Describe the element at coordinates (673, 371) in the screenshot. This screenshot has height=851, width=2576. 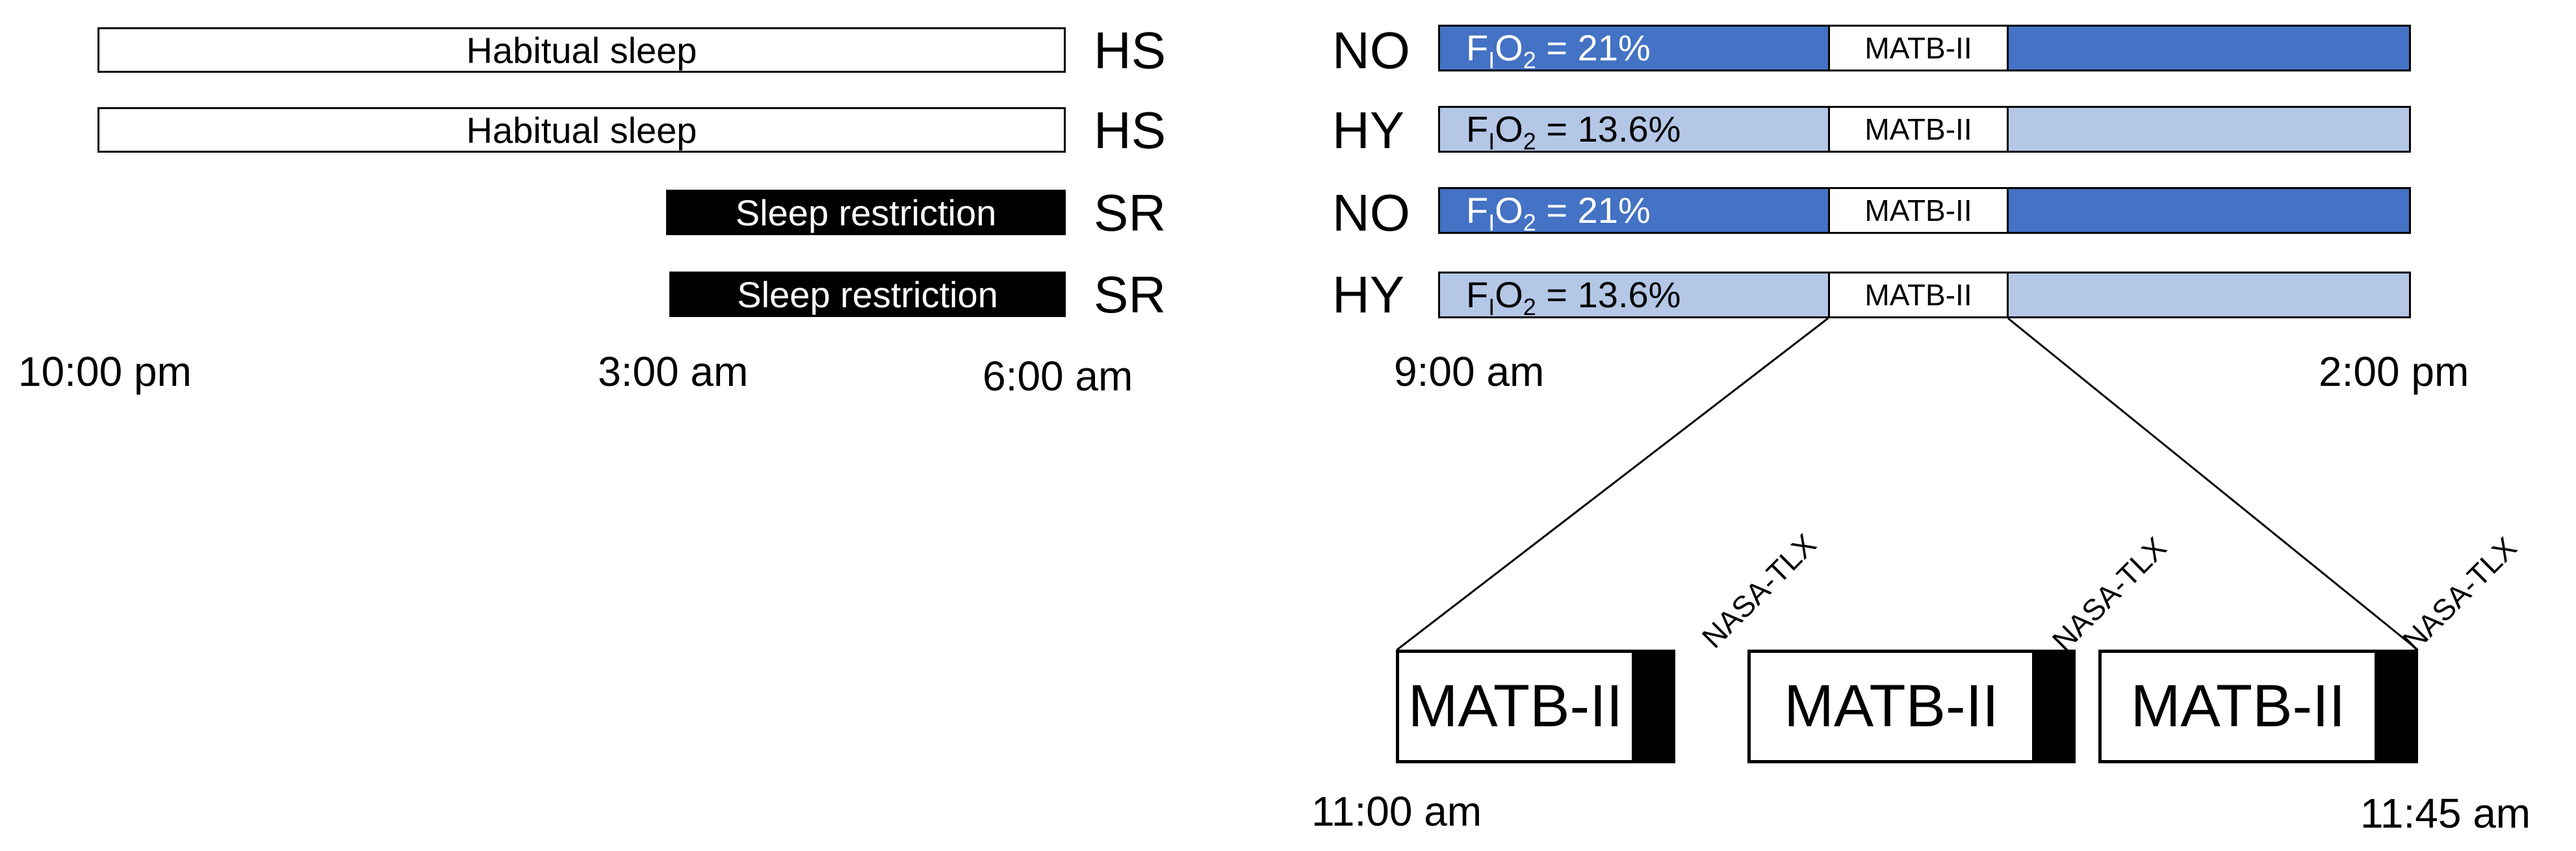
I see `time-label-3am: 3:00 am` at that location.